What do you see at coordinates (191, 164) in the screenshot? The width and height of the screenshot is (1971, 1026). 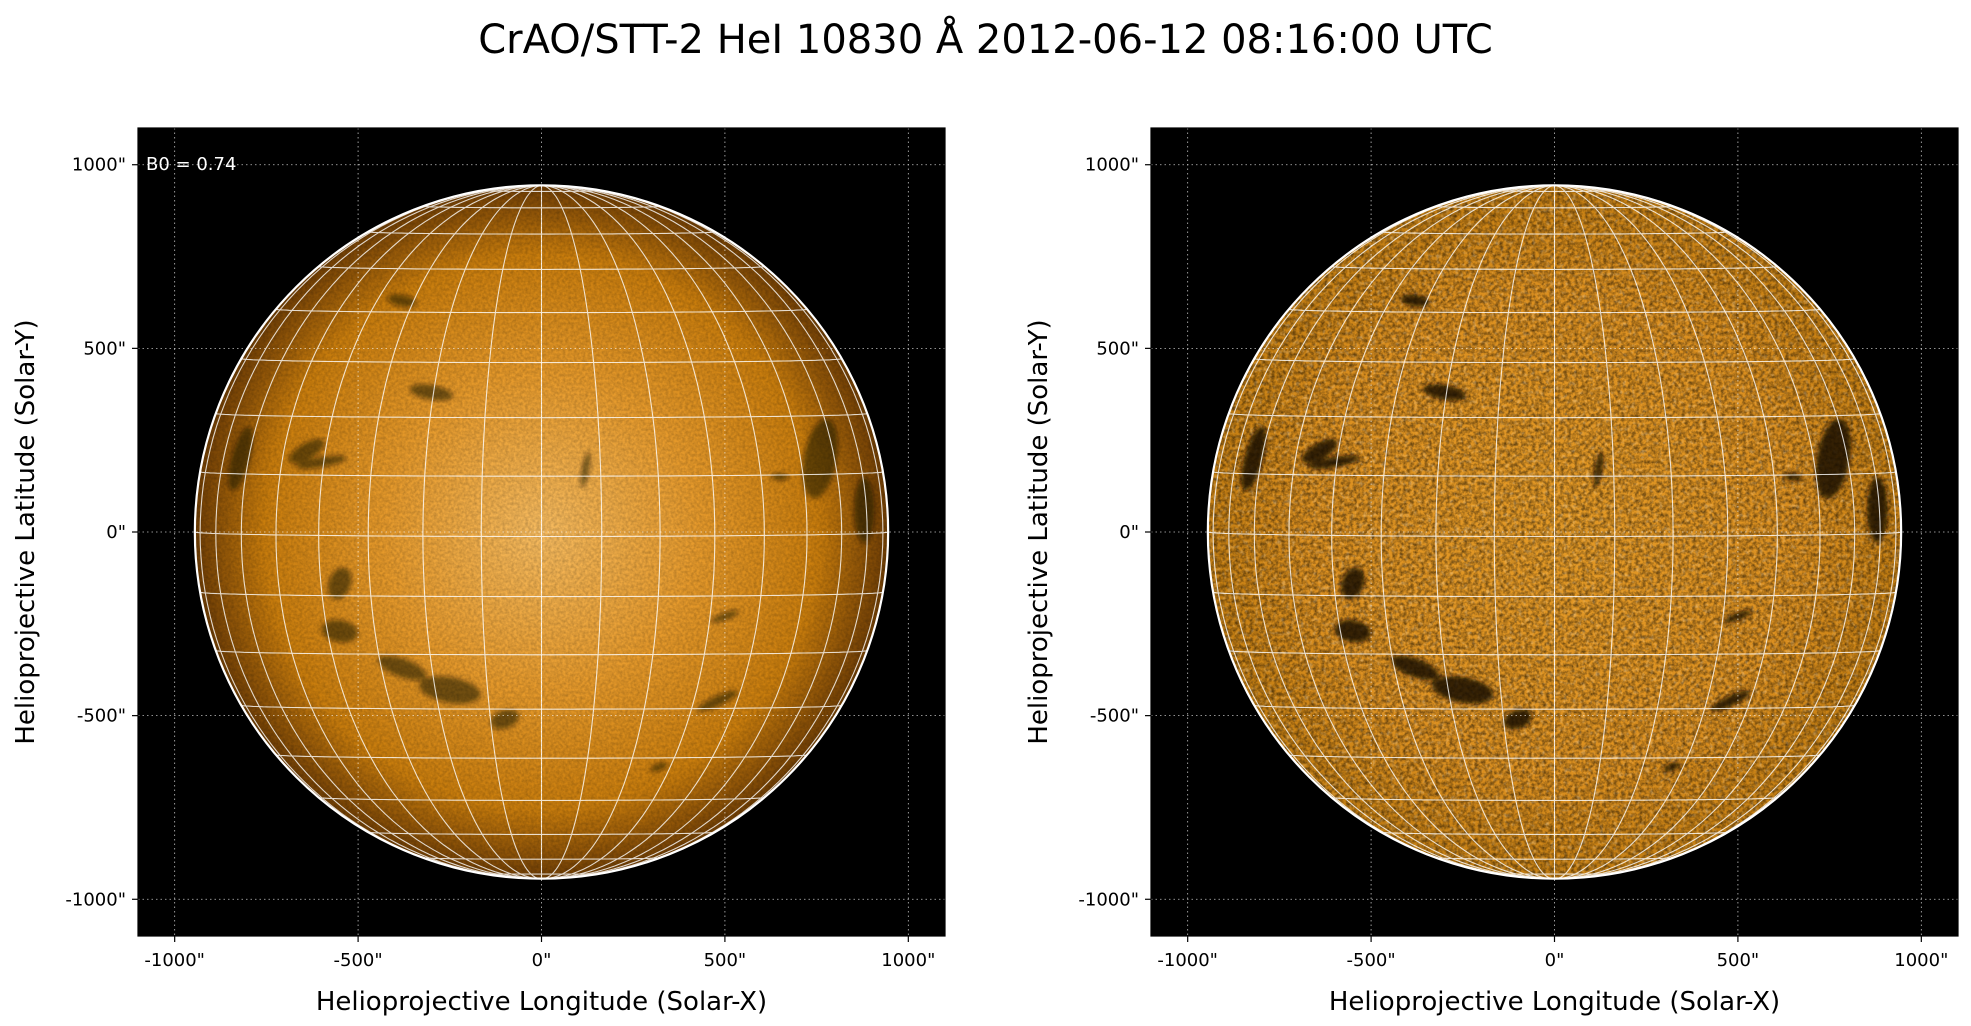 I see `b0-label: B0 = 0.74` at bounding box center [191, 164].